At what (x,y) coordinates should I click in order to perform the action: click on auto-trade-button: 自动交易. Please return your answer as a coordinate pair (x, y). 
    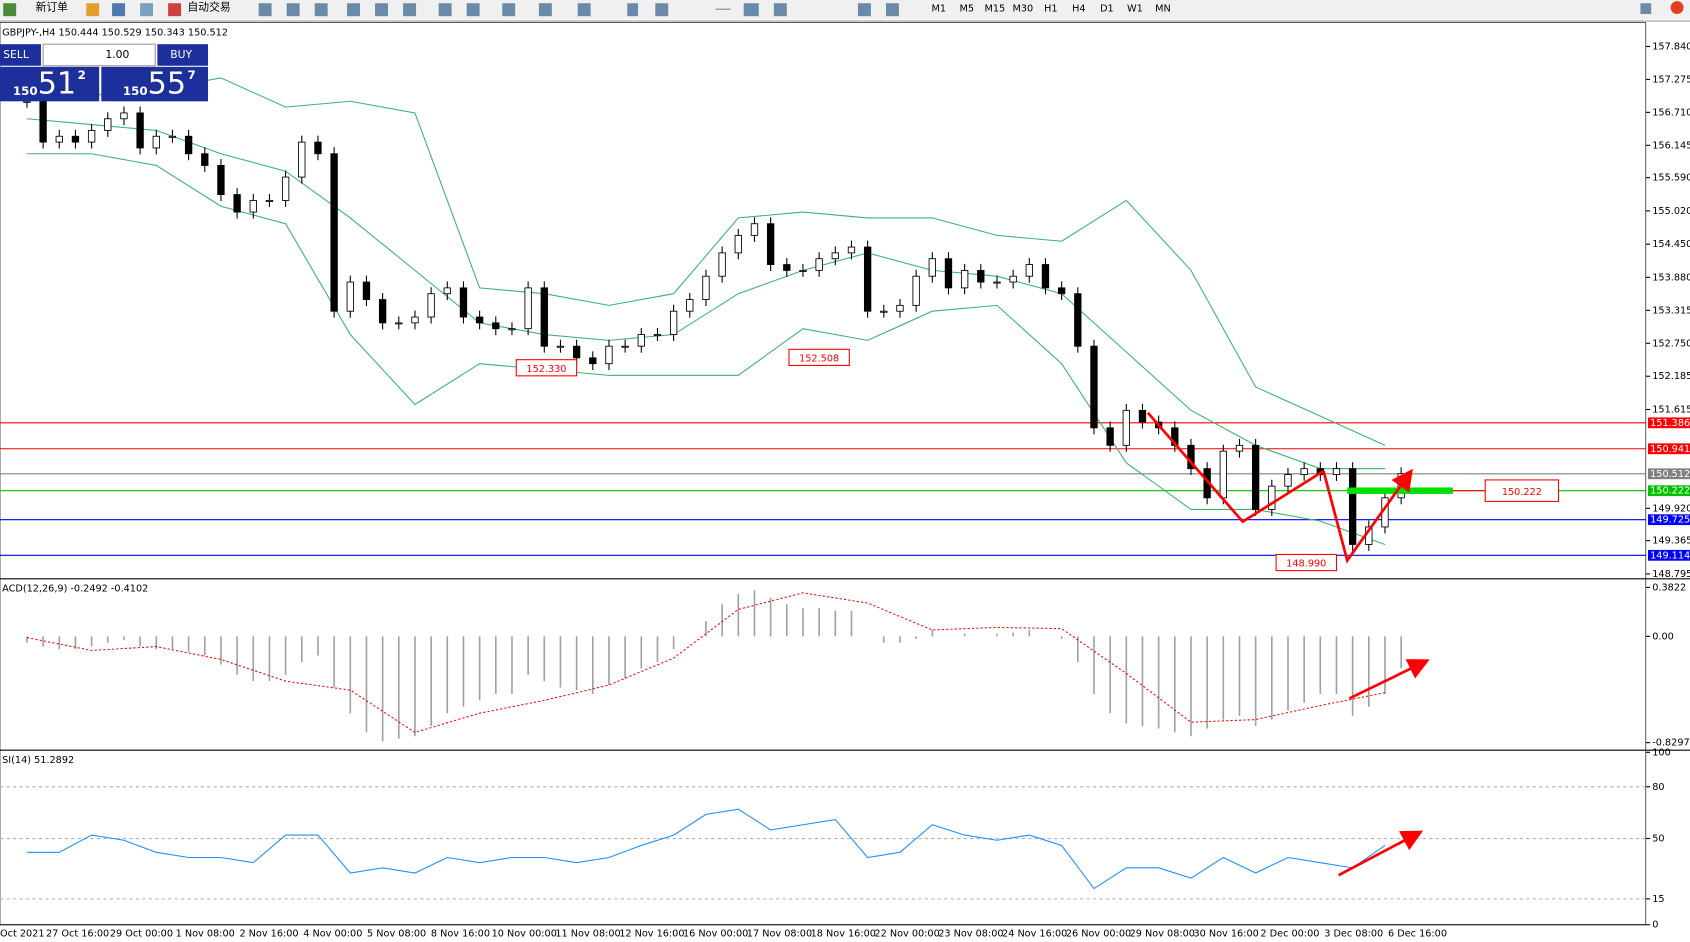
    Looking at the image, I should click on (209, 7).